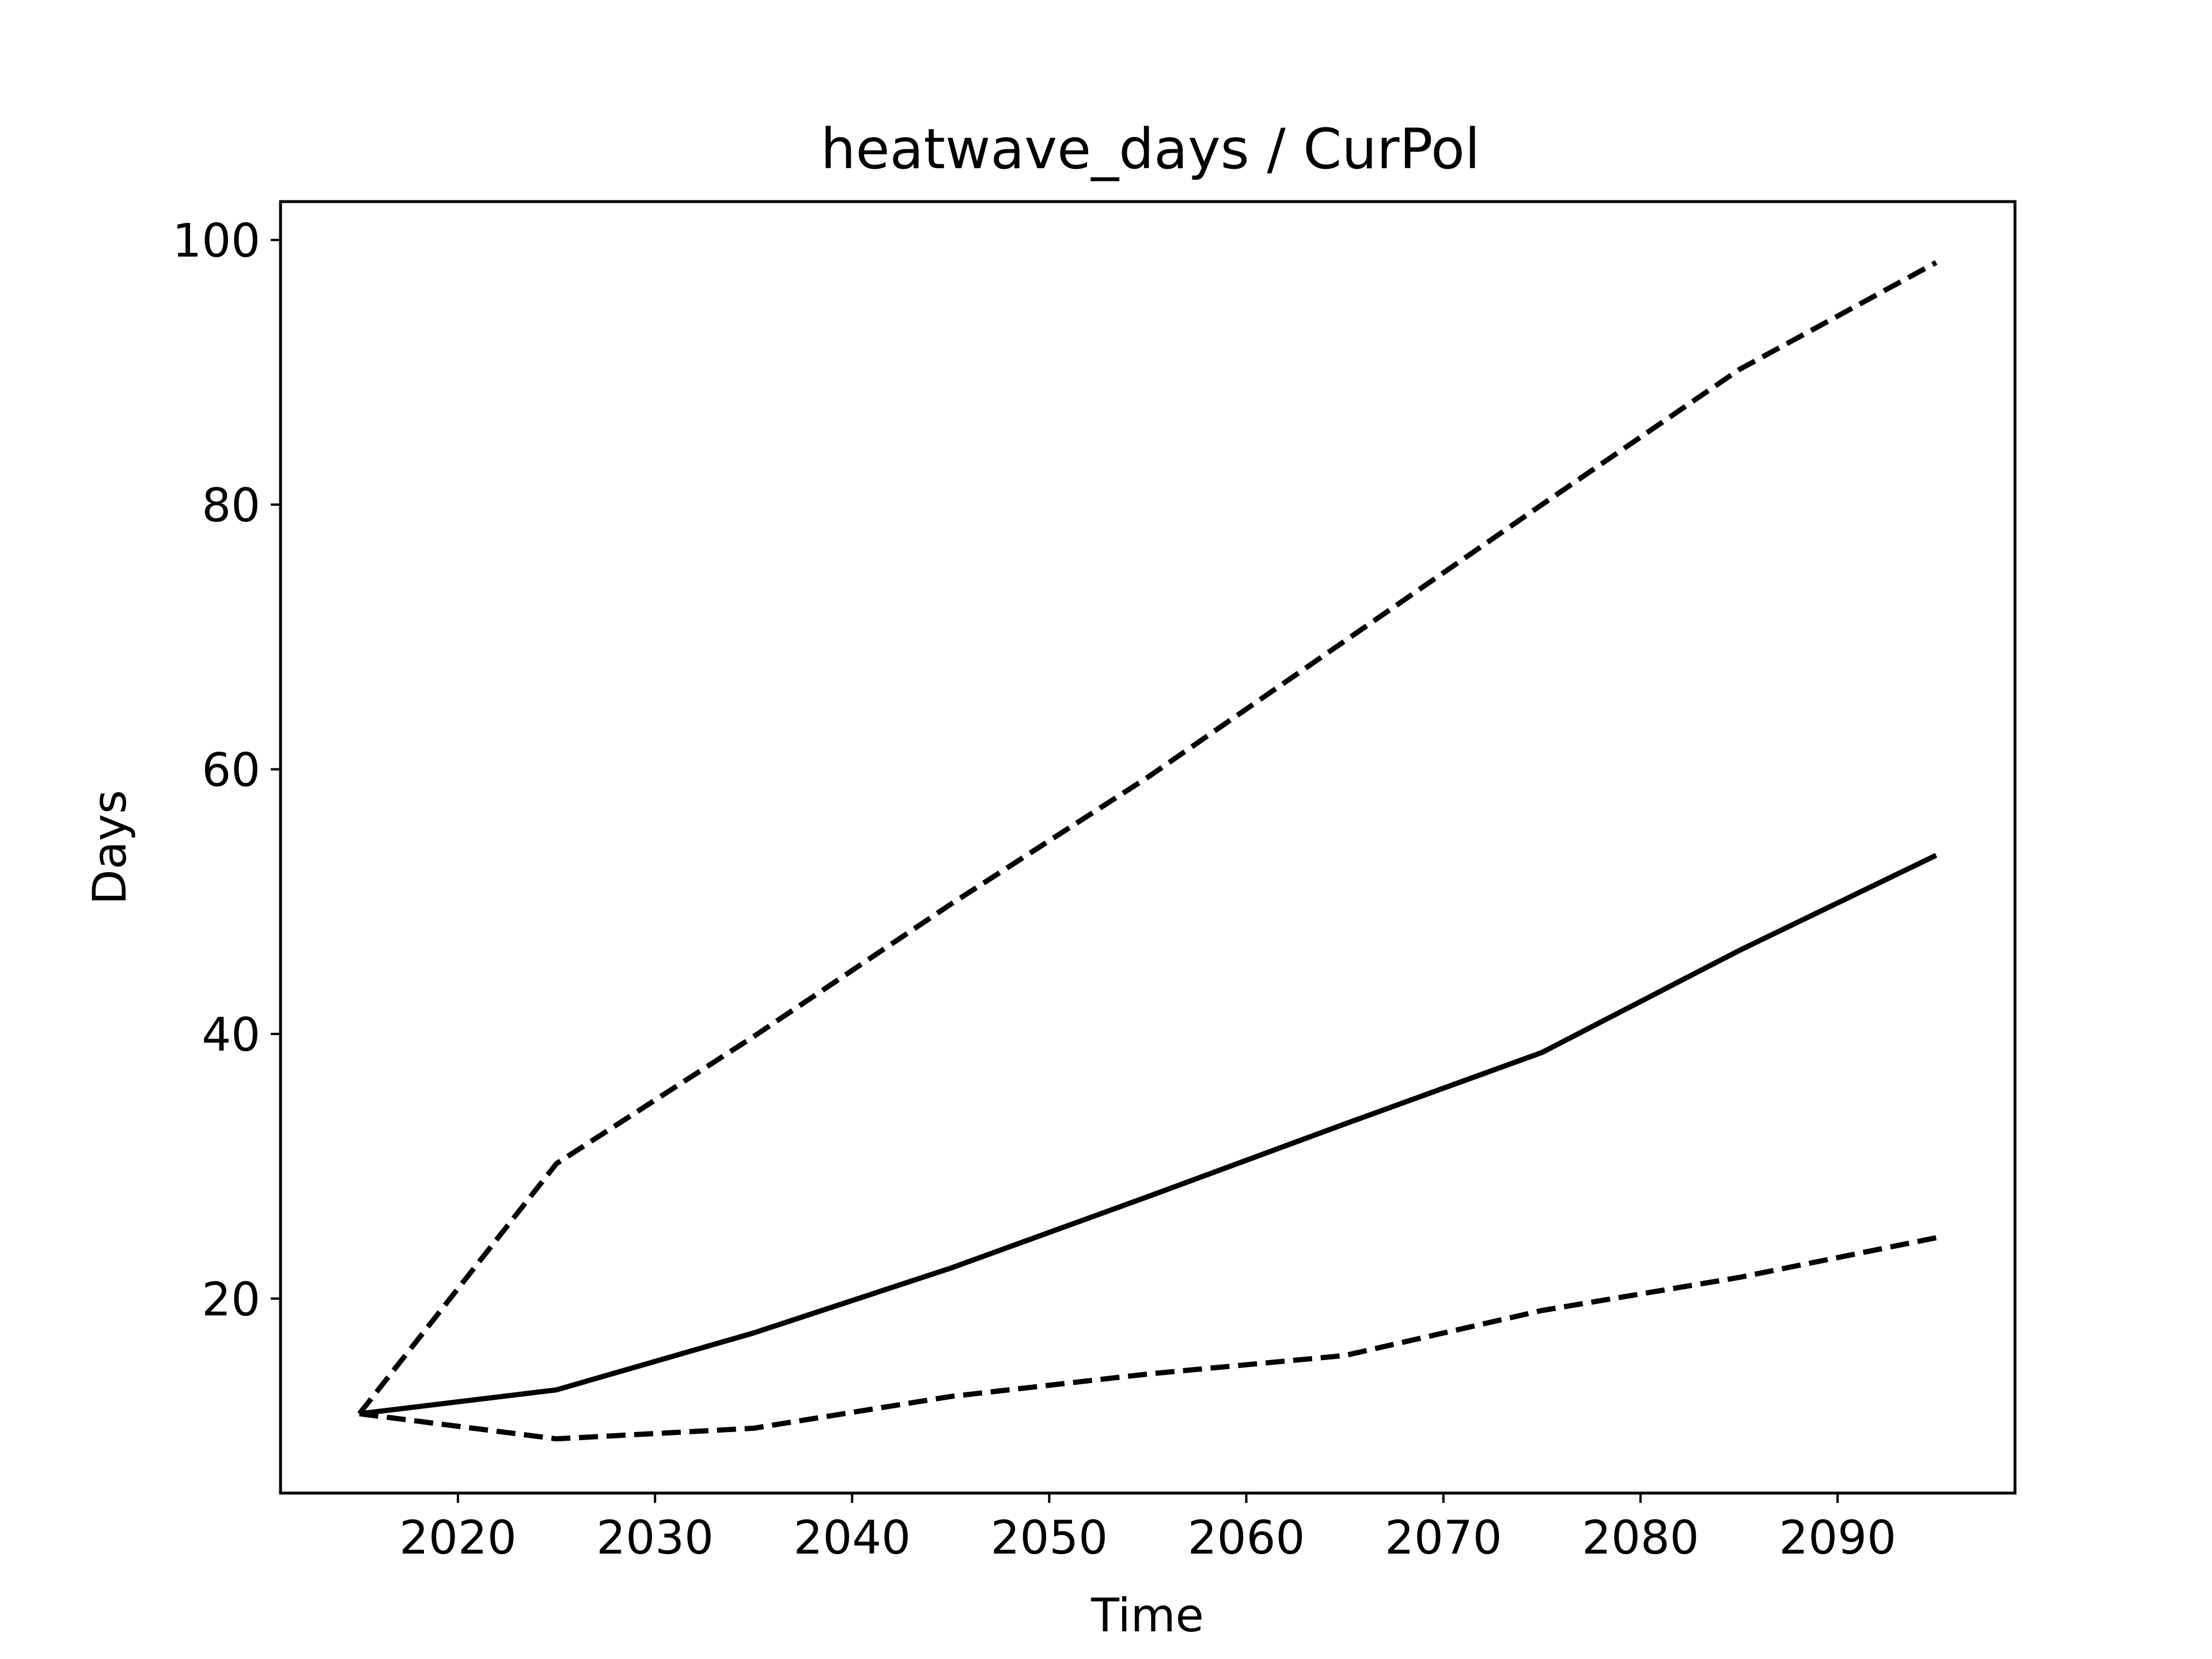 This screenshot has width=2212, height=1659. Describe the element at coordinates (1247, 1538) in the screenshot. I see `x-tick-label: 2060` at that location.